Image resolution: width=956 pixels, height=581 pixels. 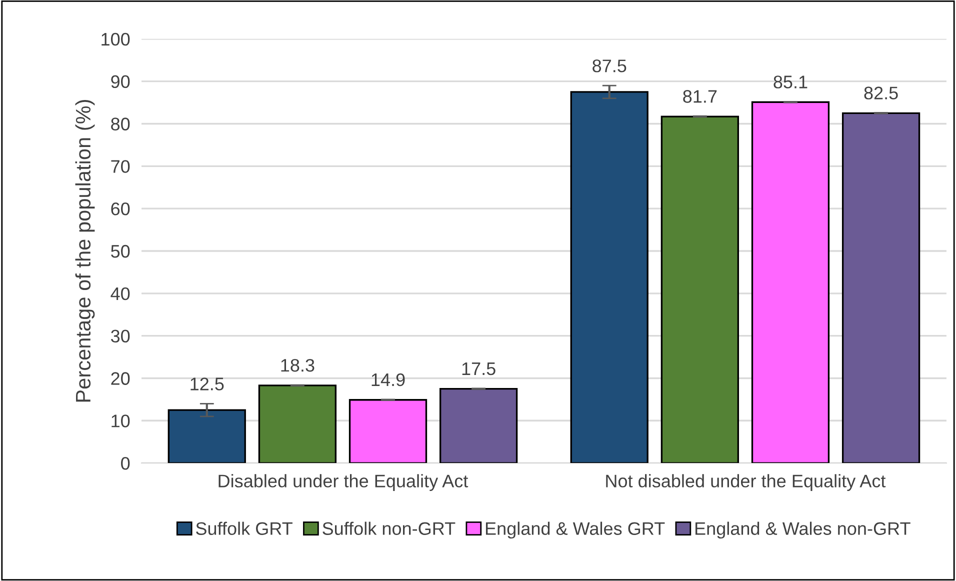 What do you see at coordinates (609, 66) in the screenshot?
I see `data-label: 87.5` at bounding box center [609, 66].